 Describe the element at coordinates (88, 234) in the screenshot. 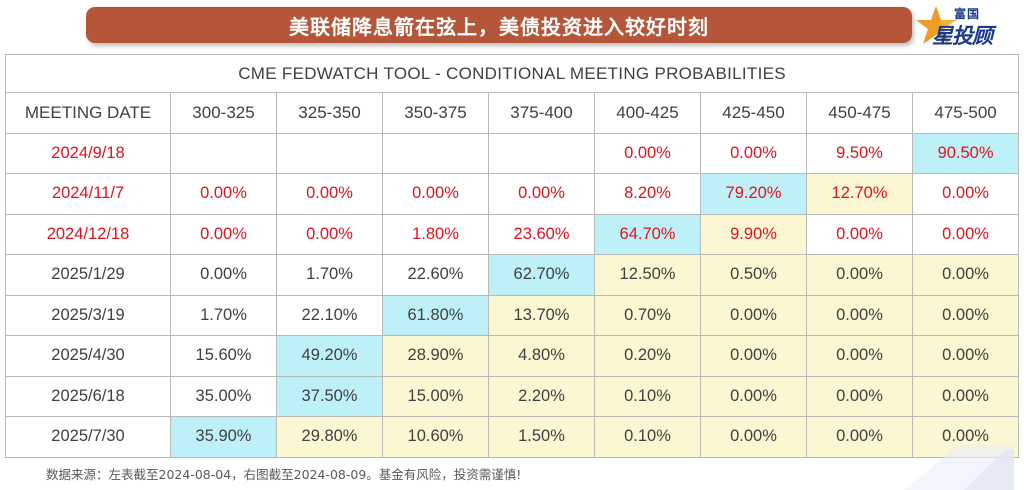

I see `meeting-date-cell: 2024/12/18` at that location.